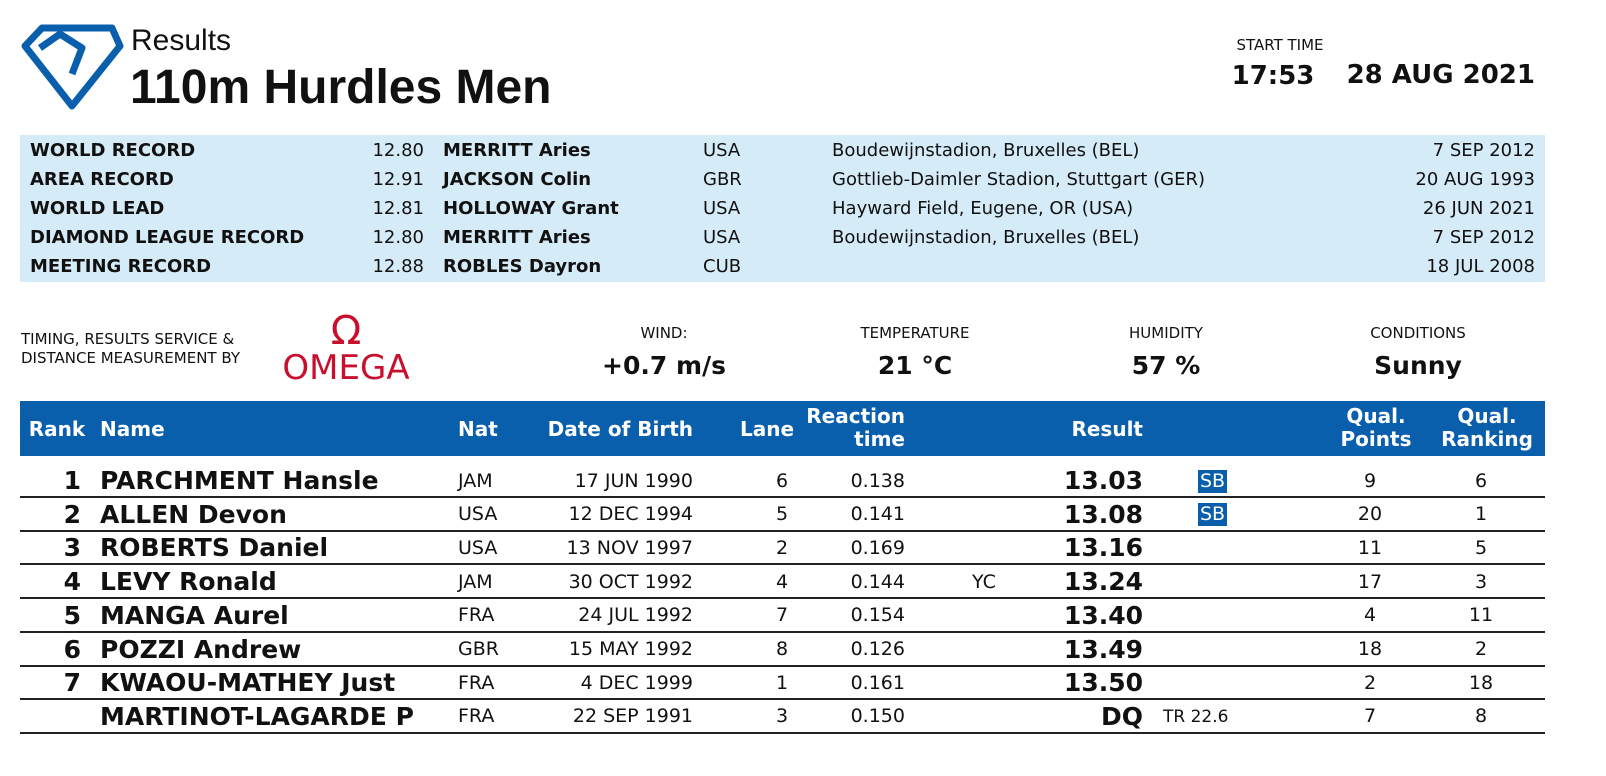 The width and height of the screenshot is (1606, 776). What do you see at coordinates (1107, 429) in the screenshot?
I see `col-result: Result` at bounding box center [1107, 429].